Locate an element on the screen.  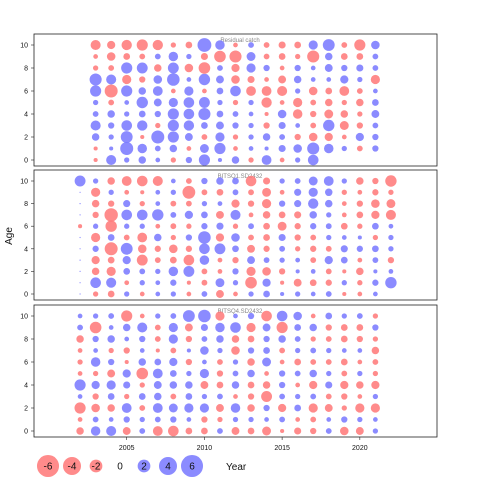
legend-label: 6 is located at coordinates (192, 467).